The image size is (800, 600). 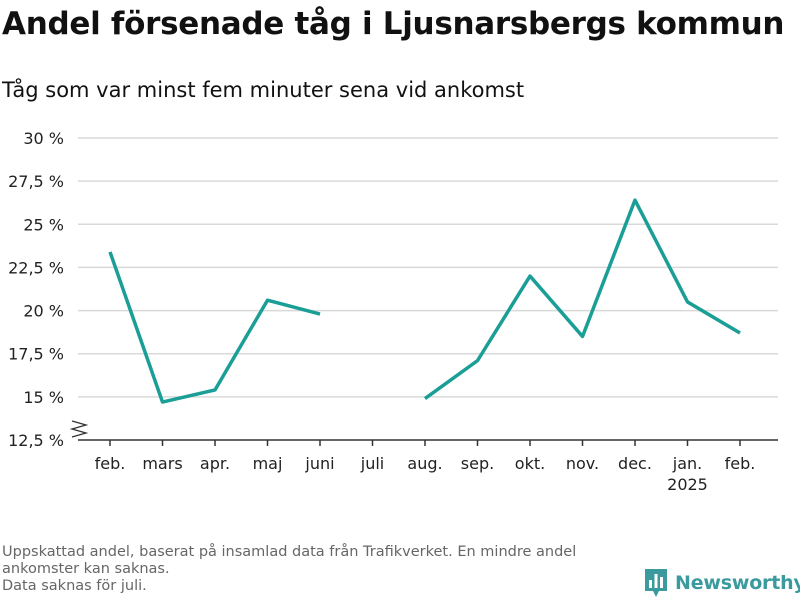 I want to click on x-tick-label: nov., so click(x=582, y=463).